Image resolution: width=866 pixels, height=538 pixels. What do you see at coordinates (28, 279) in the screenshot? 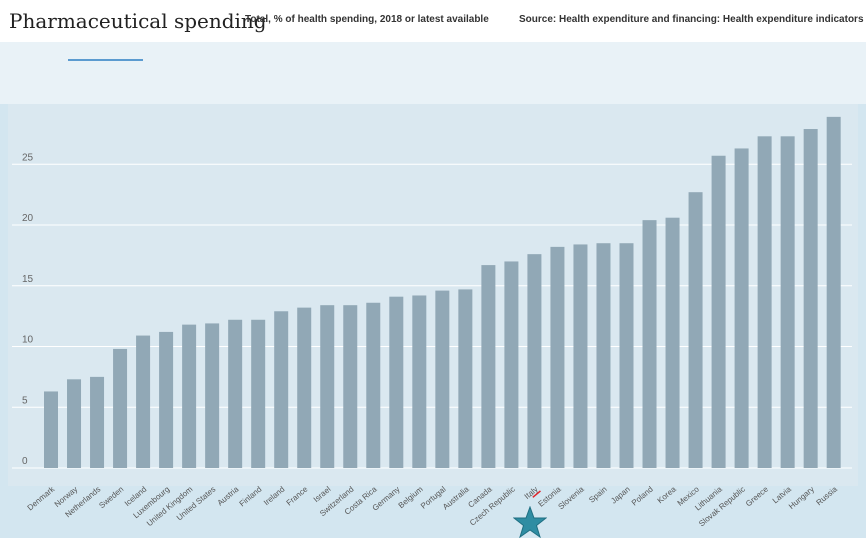
I see `y-tick-label: 15` at bounding box center [28, 279].